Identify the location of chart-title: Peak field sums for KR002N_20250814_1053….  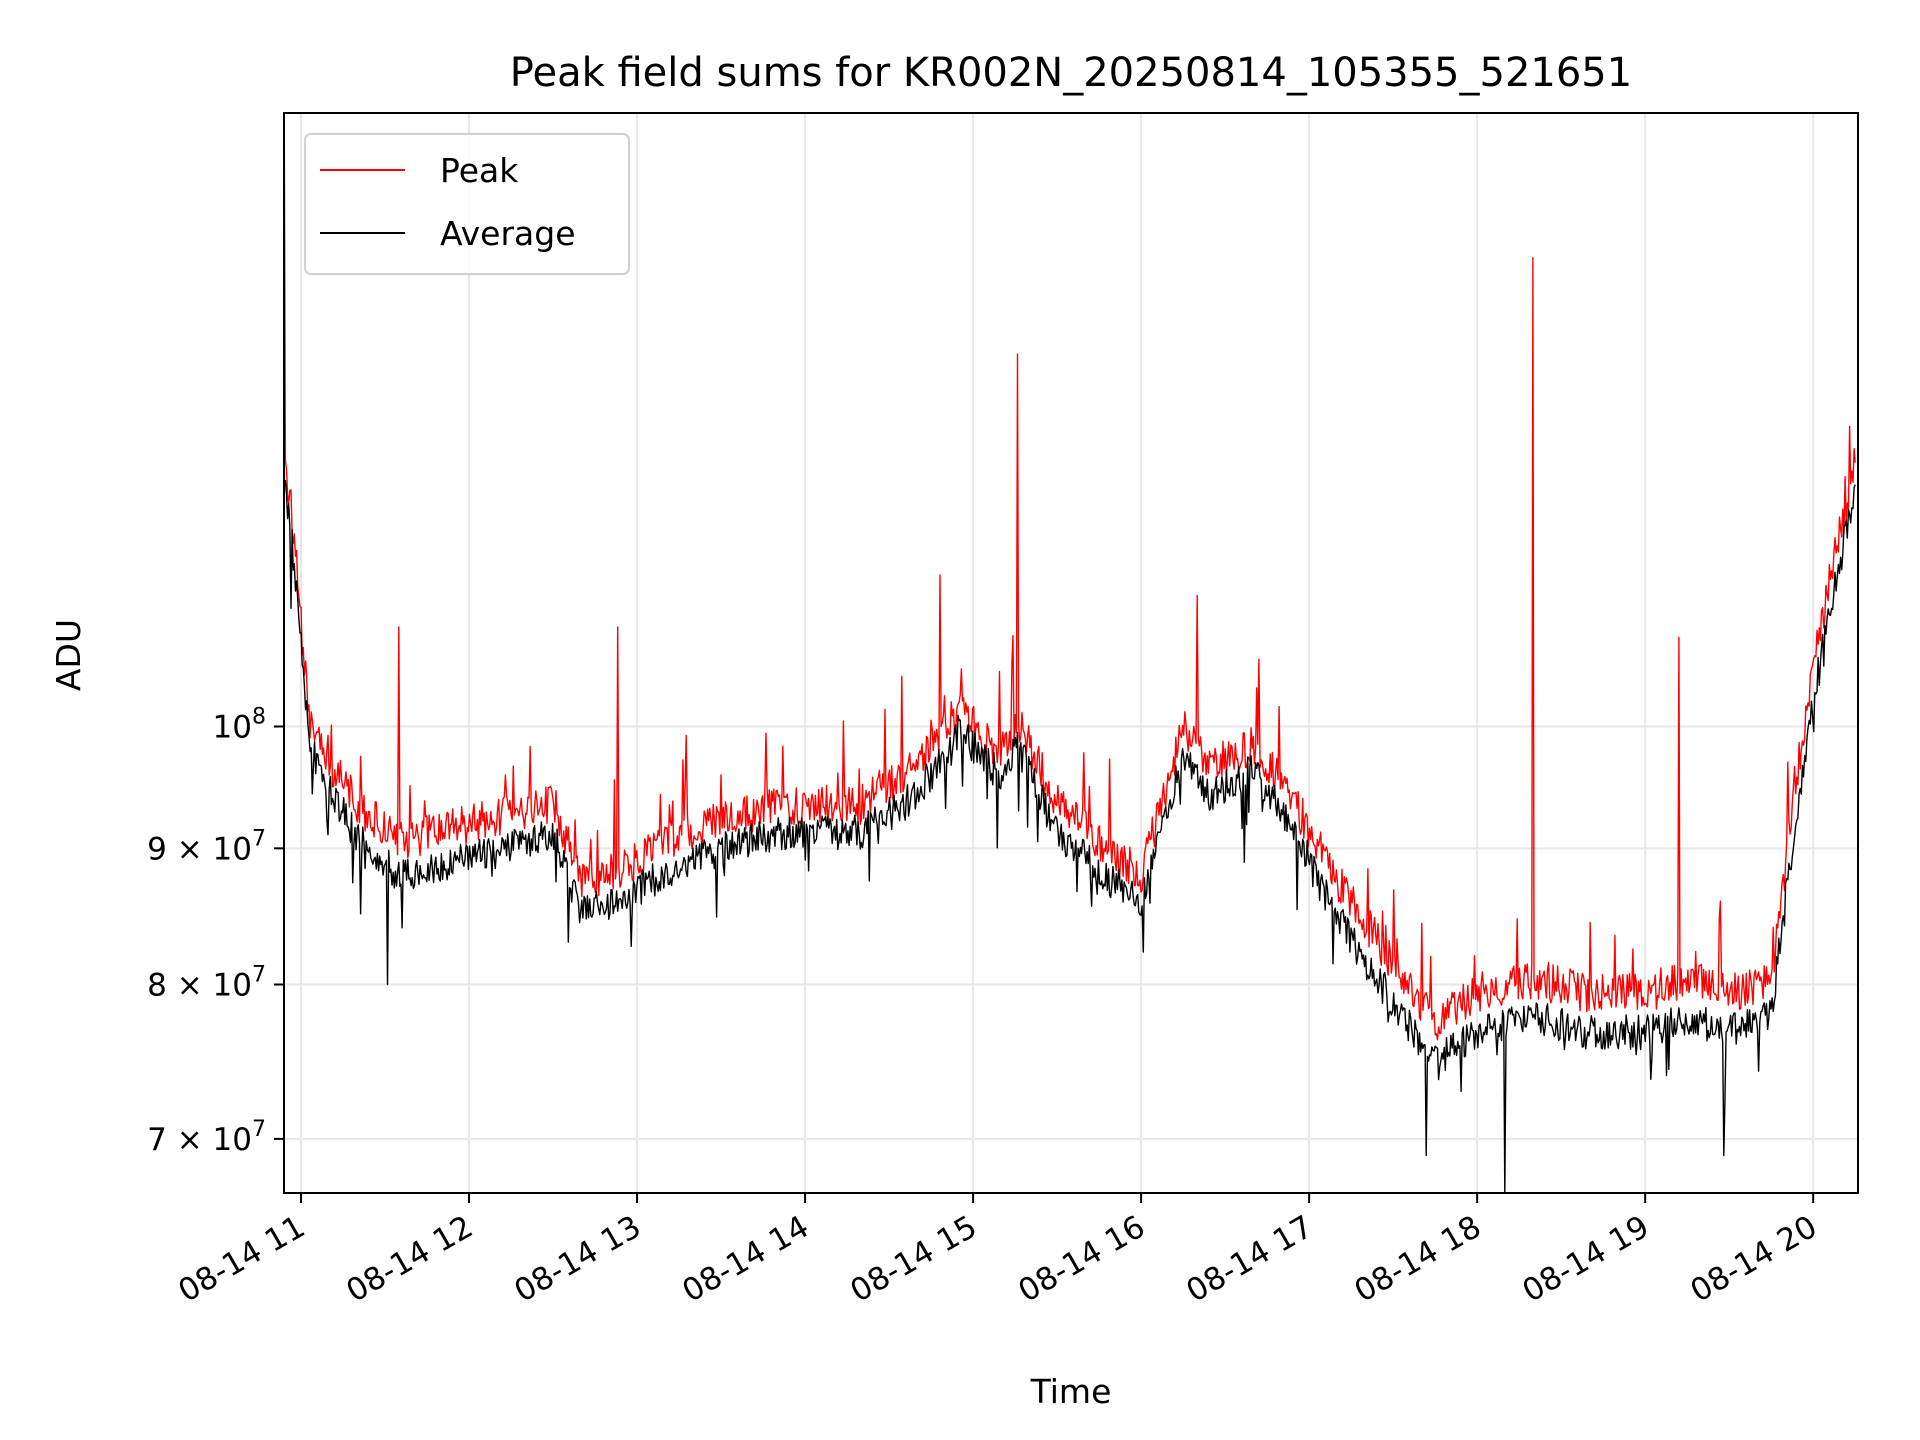
(1071, 73).